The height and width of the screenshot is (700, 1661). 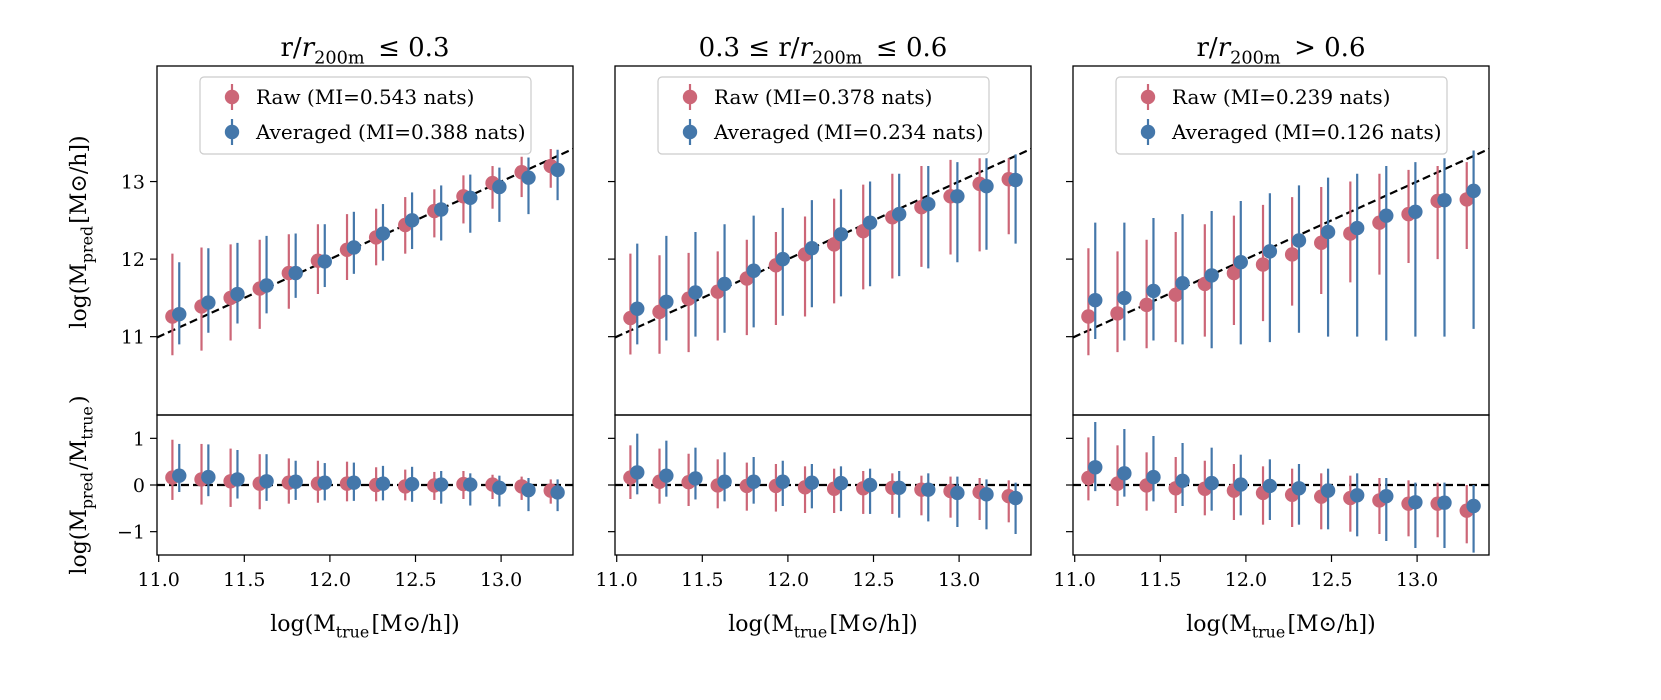 I want to click on x-axis-label: log(Mtrue [M⊙/h]), so click(x=822, y=627).